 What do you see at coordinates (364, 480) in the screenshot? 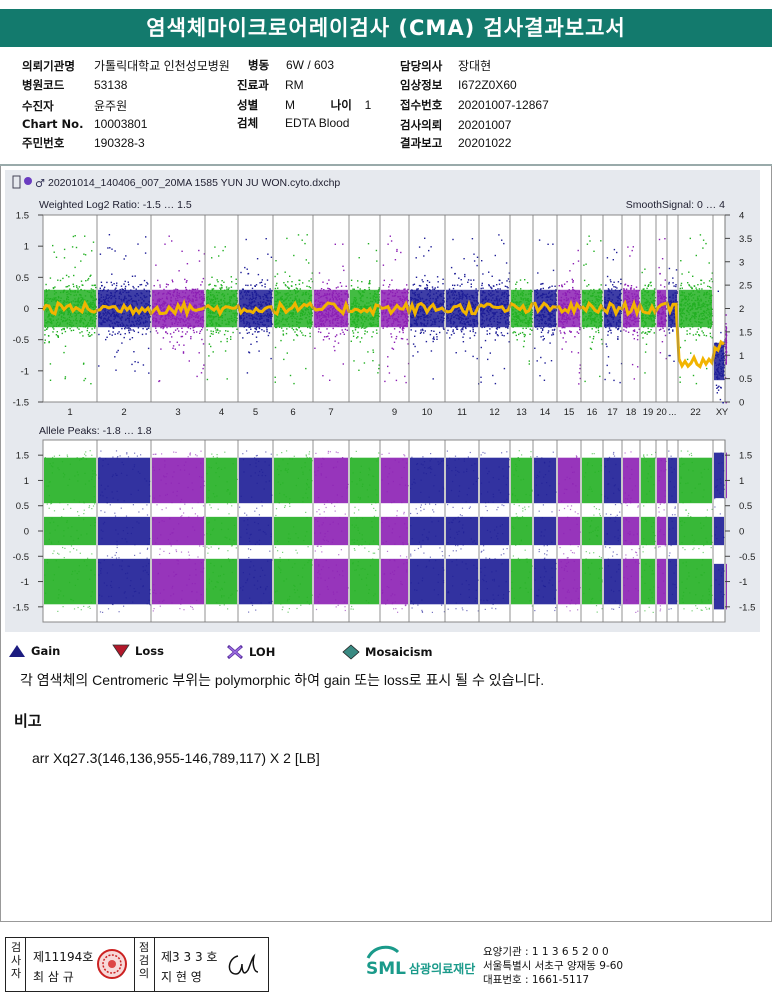
I see `allele-peak-band` at bounding box center [364, 480].